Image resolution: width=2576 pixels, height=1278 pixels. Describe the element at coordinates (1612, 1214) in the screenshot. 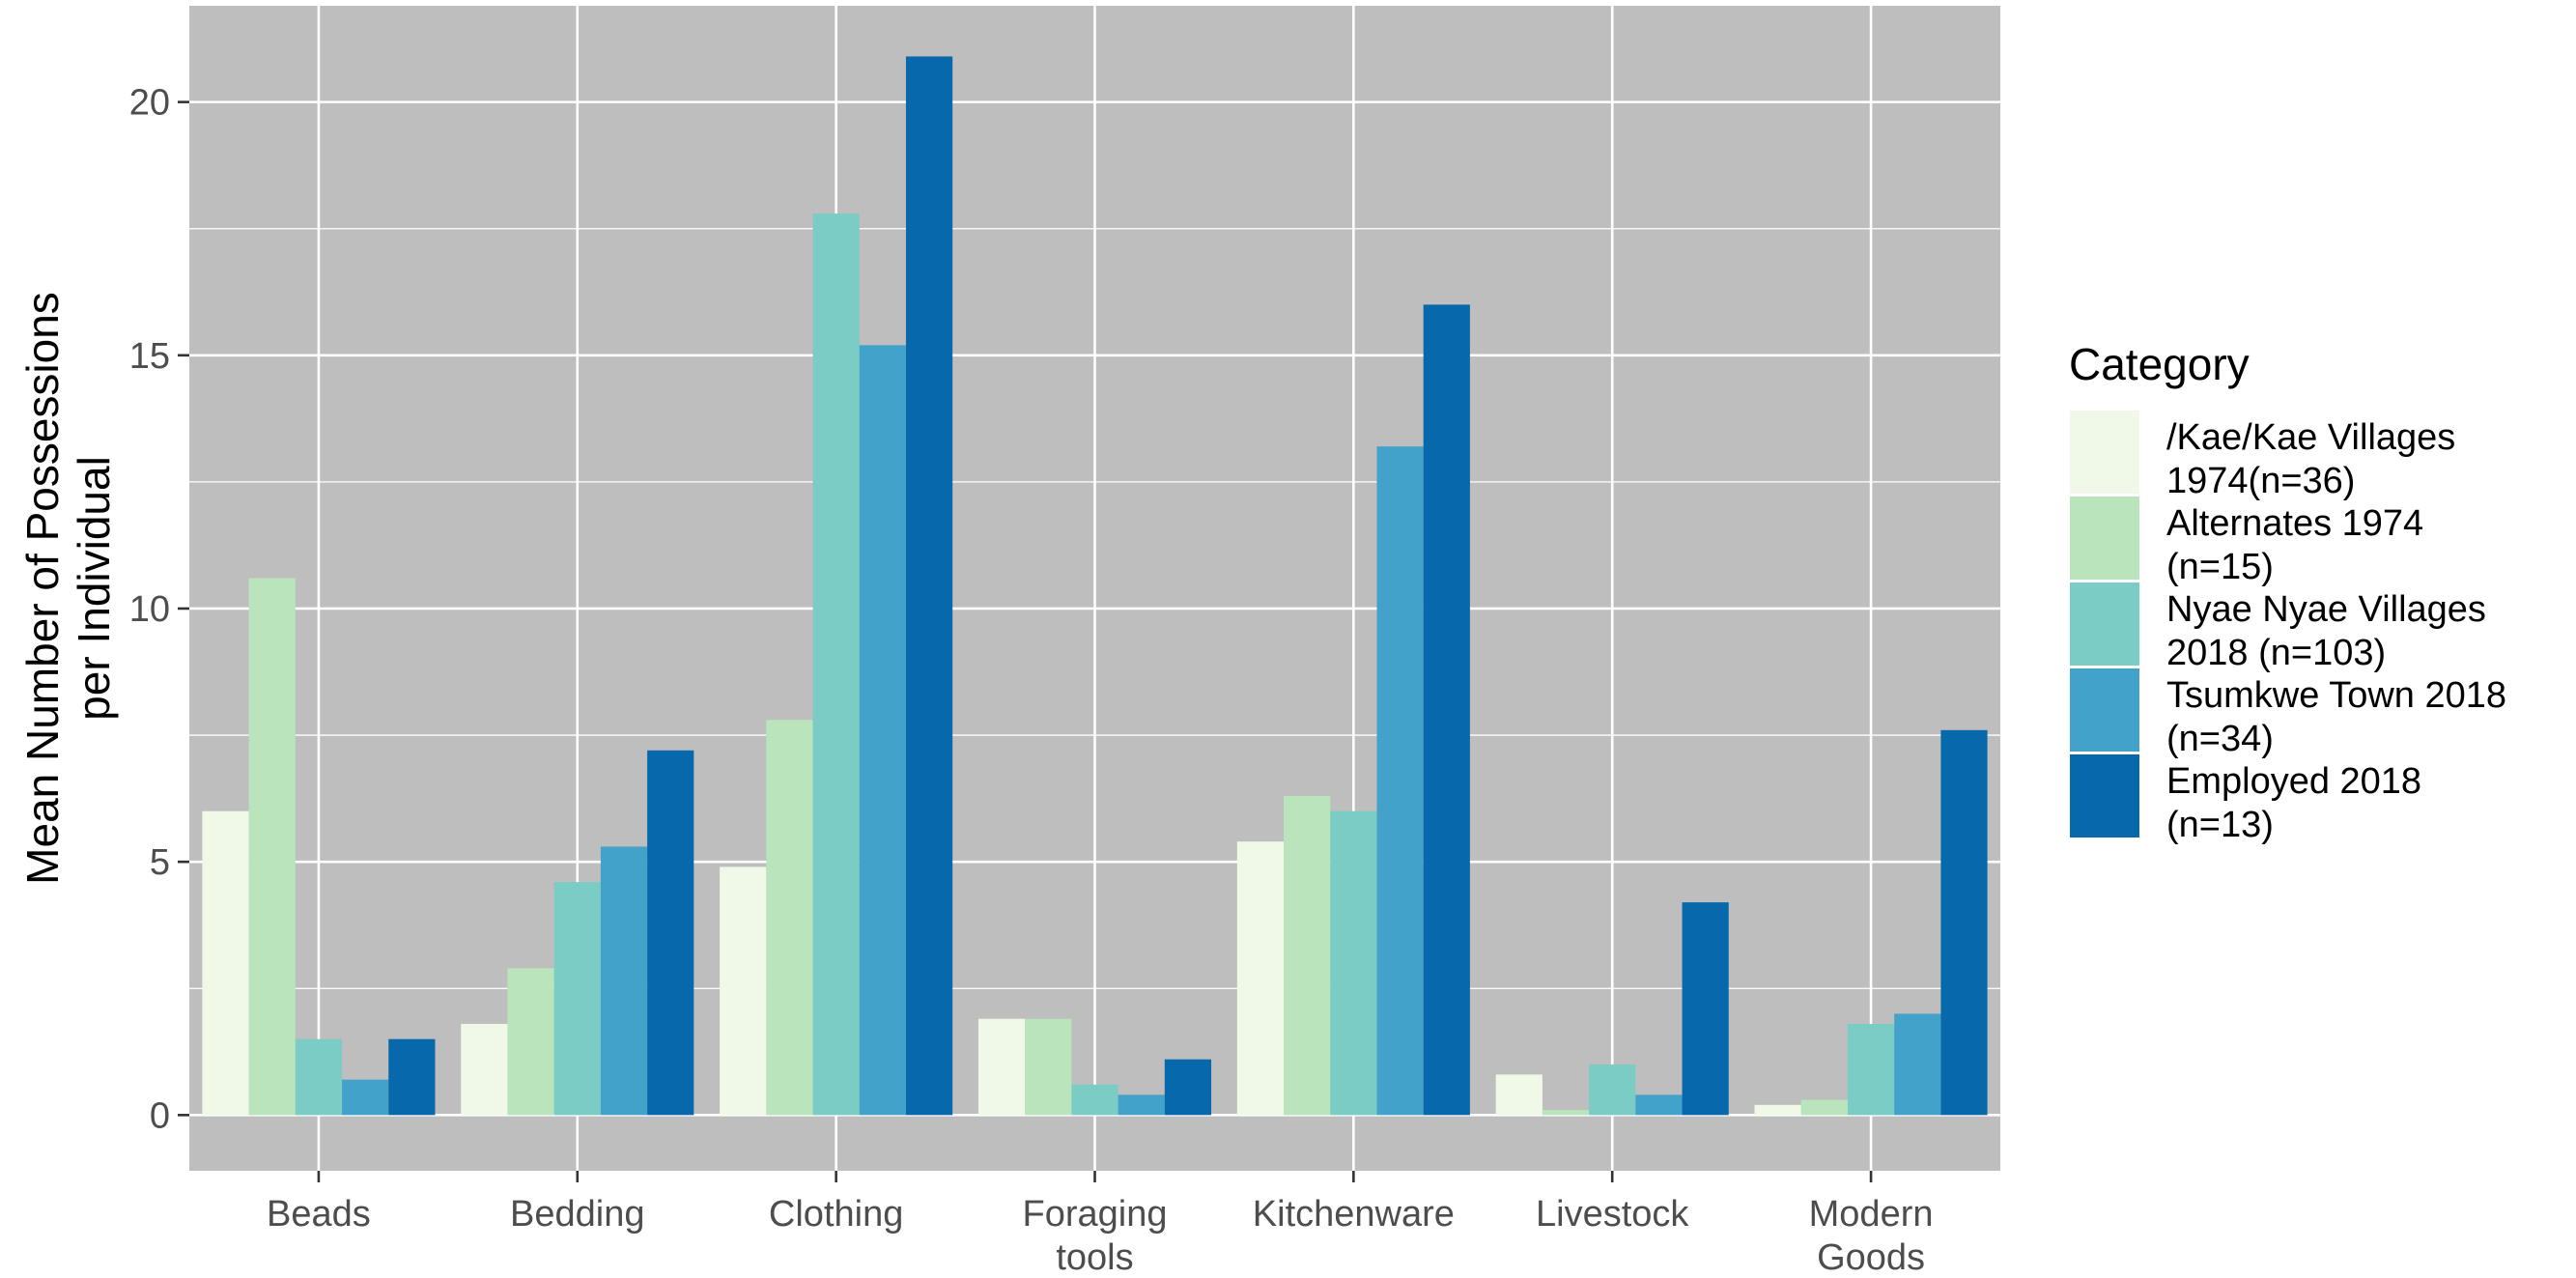

I see `x-tick-label: Livestock` at that location.